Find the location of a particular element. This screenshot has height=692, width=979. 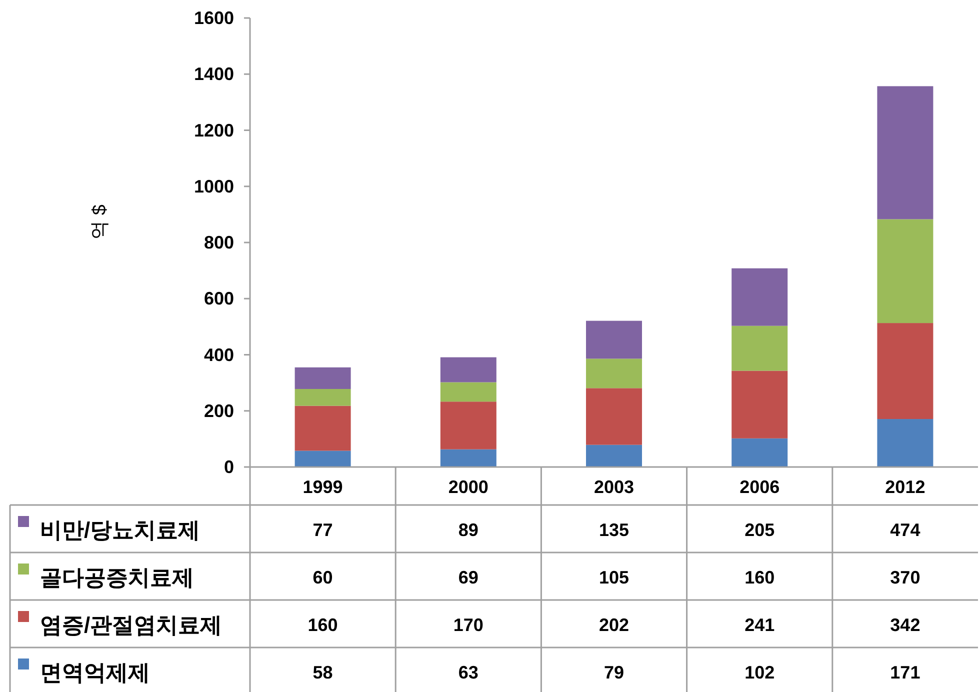

y-tick-label: 200 is located at coordinates (219, 410).